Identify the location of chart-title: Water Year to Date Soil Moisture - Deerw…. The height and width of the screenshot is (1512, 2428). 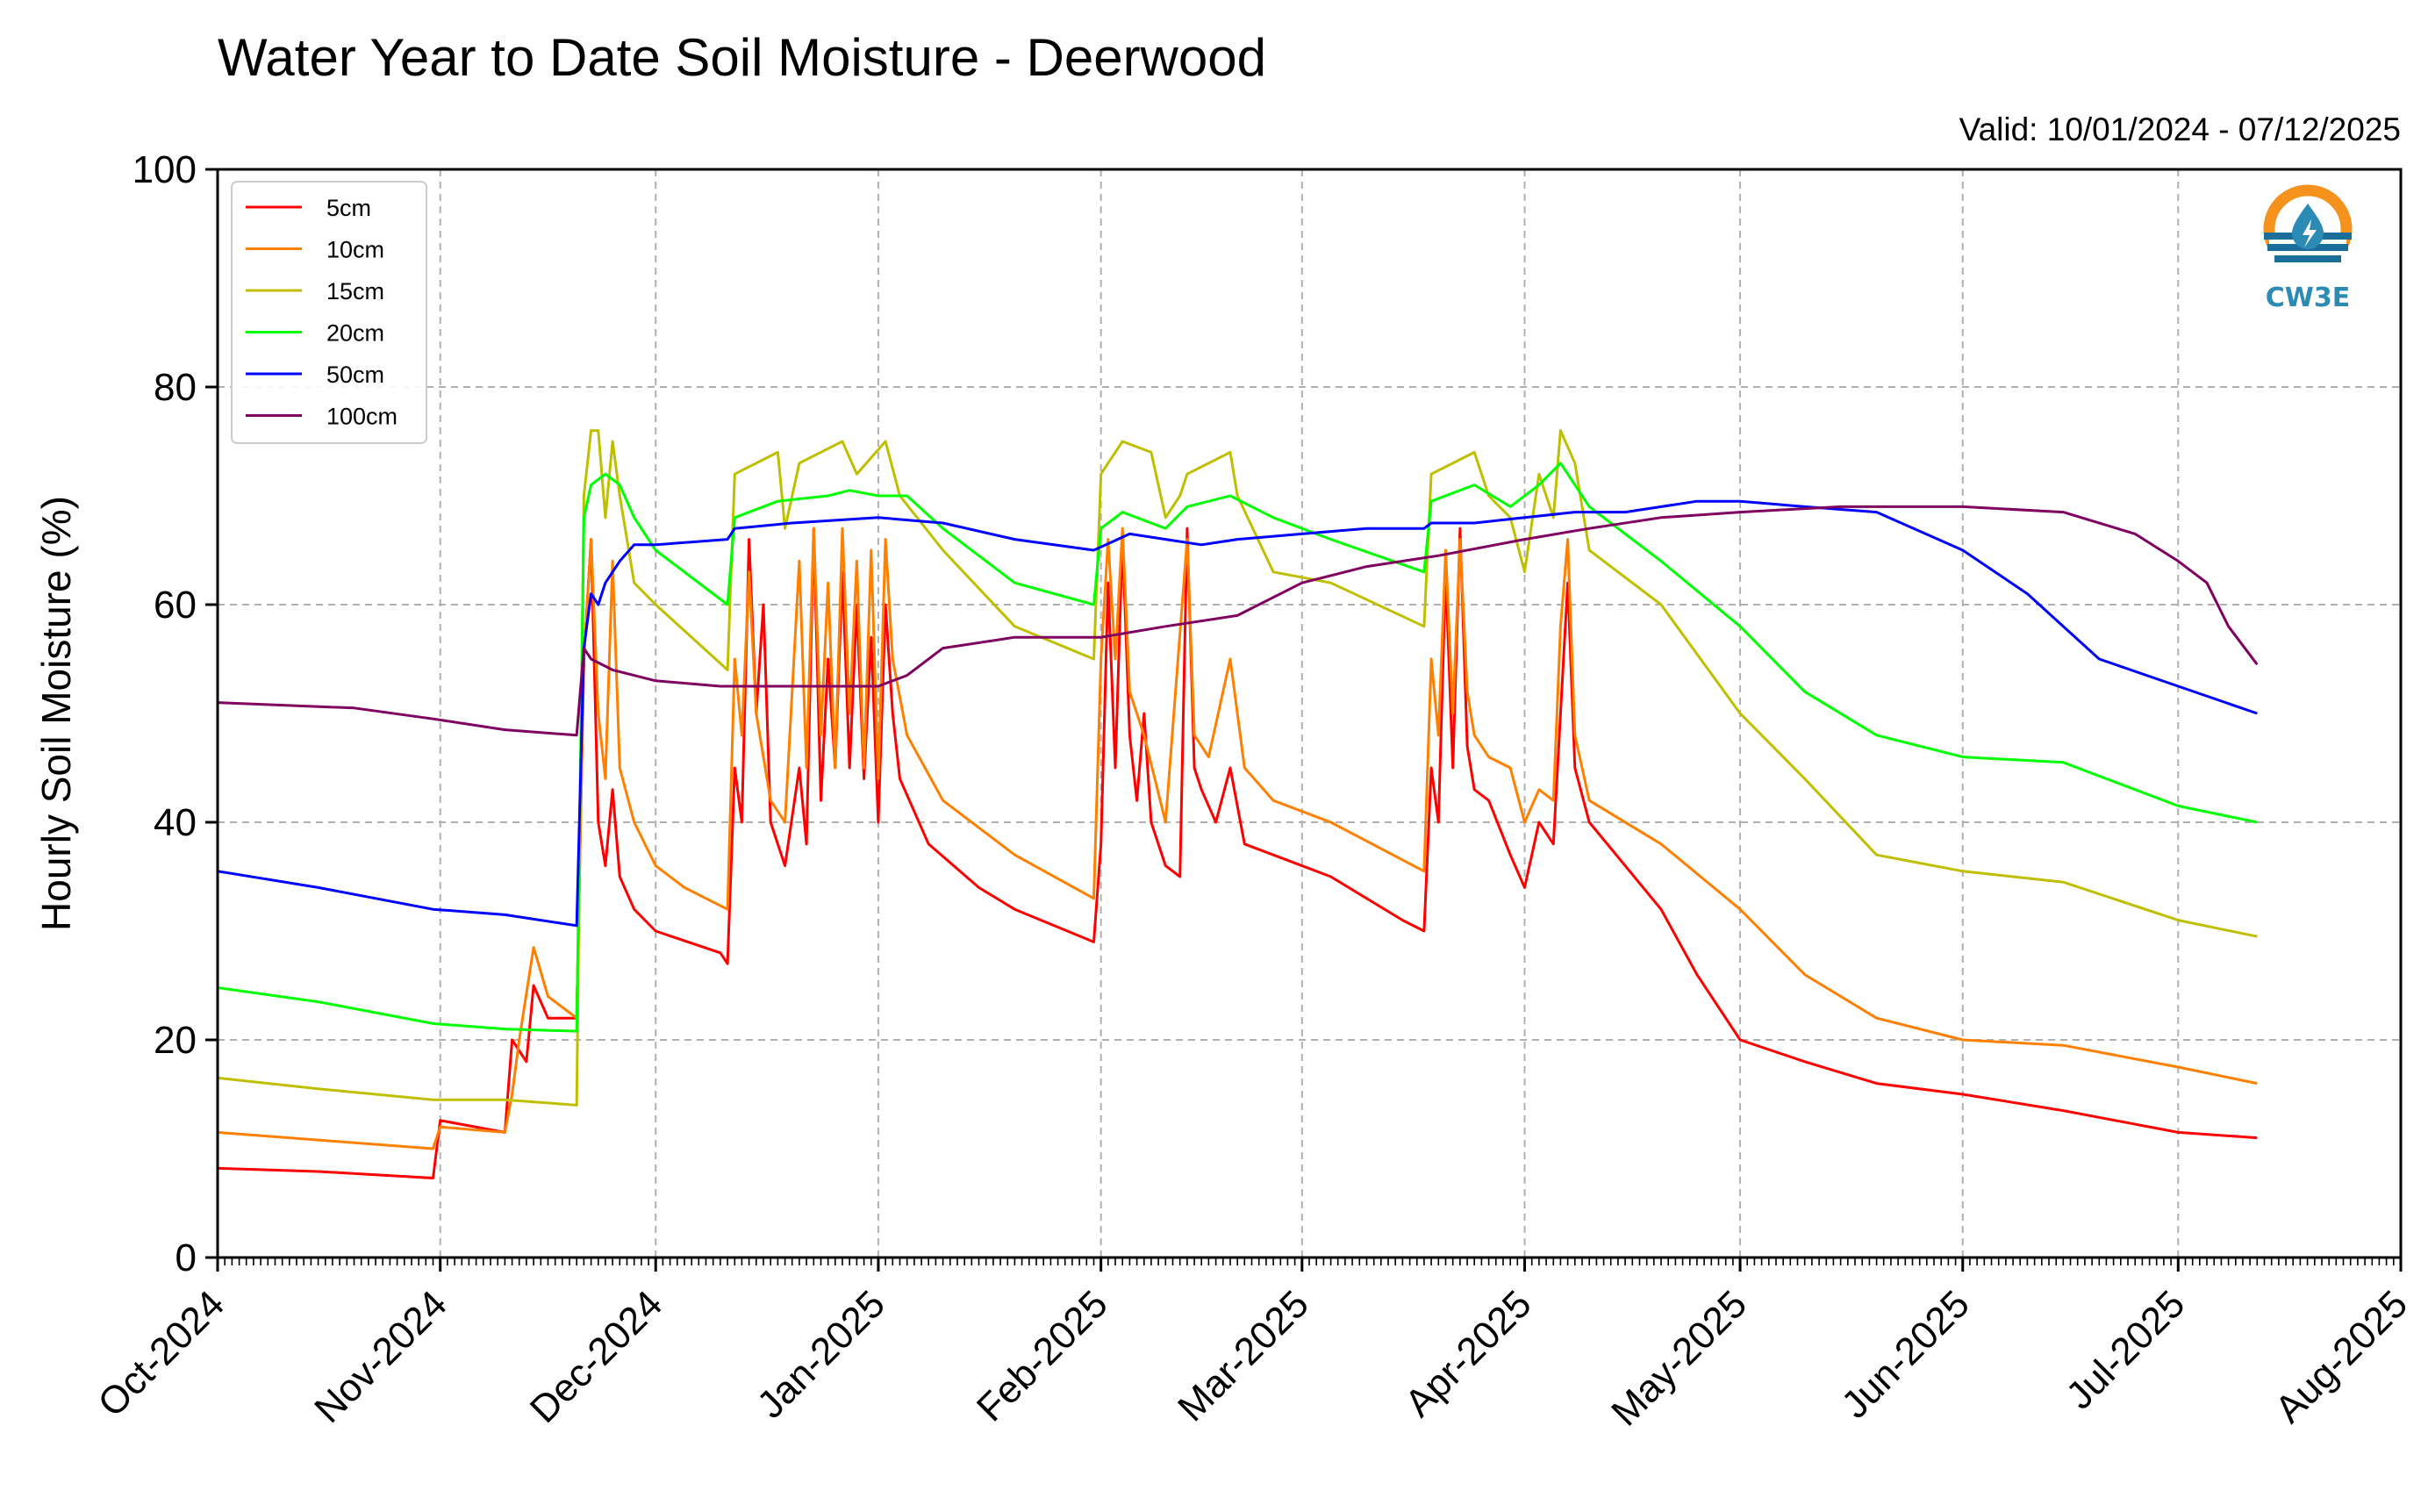
(742, 57).